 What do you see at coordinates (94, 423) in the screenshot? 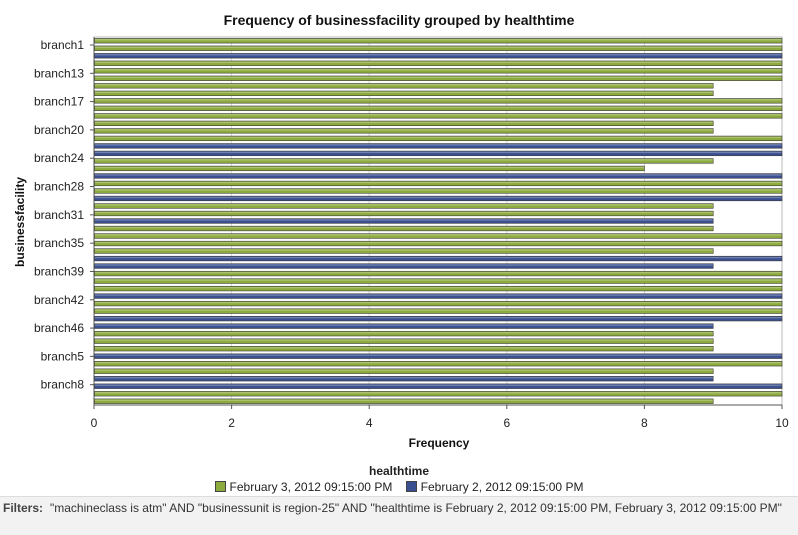
I see `x-tick-label: 0` at bounding box center [94, 423].